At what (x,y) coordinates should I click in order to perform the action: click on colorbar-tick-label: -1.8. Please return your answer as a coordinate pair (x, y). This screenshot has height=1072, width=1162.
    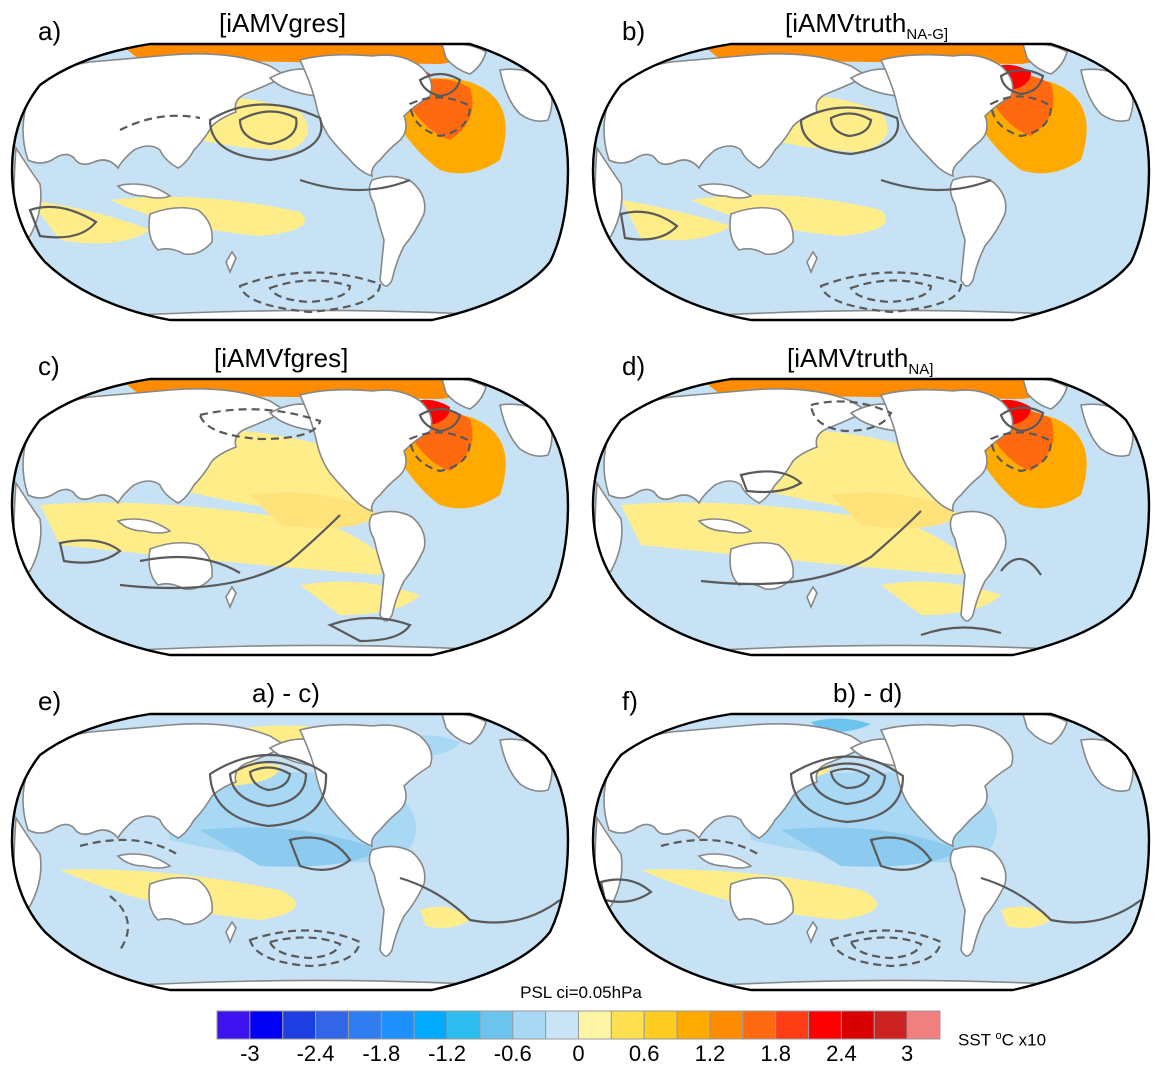
    Looking at the image, I should click on (381, 1053).